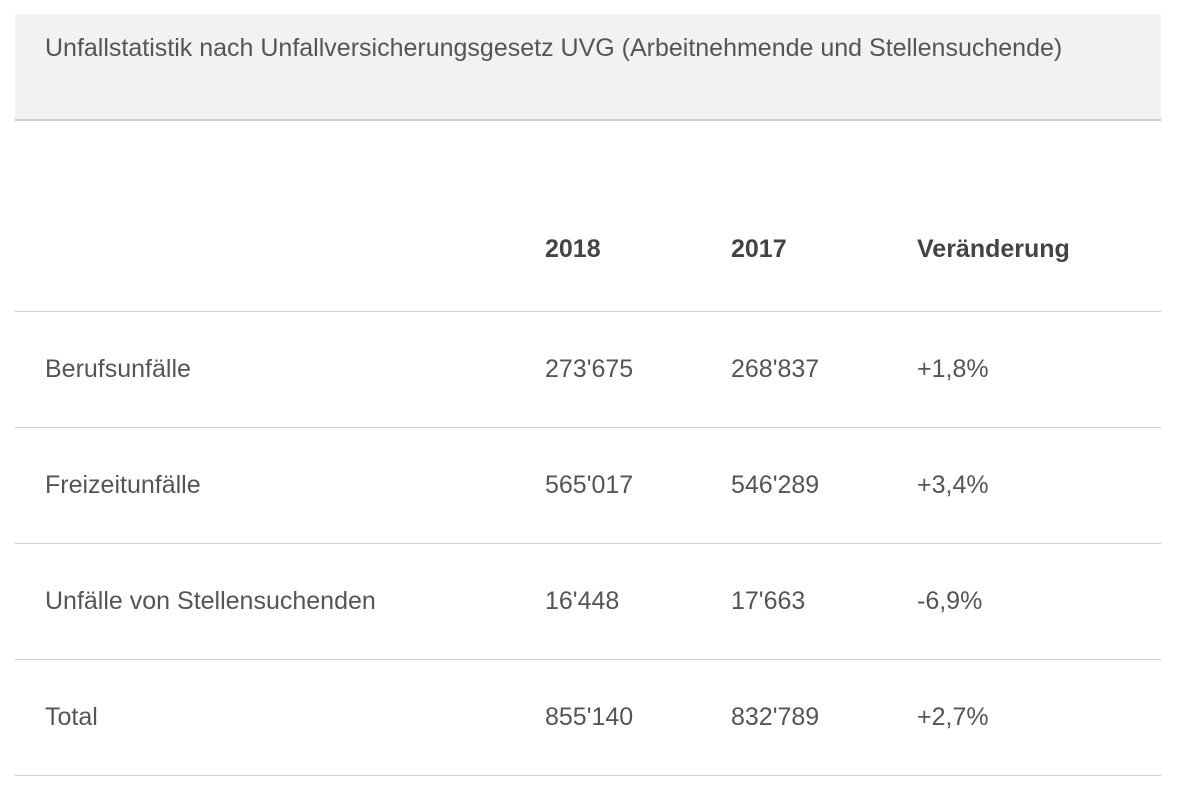 This screenshot has width=1200, height=800. I want to click on cell-2018: 273'675, so click(636, 369).